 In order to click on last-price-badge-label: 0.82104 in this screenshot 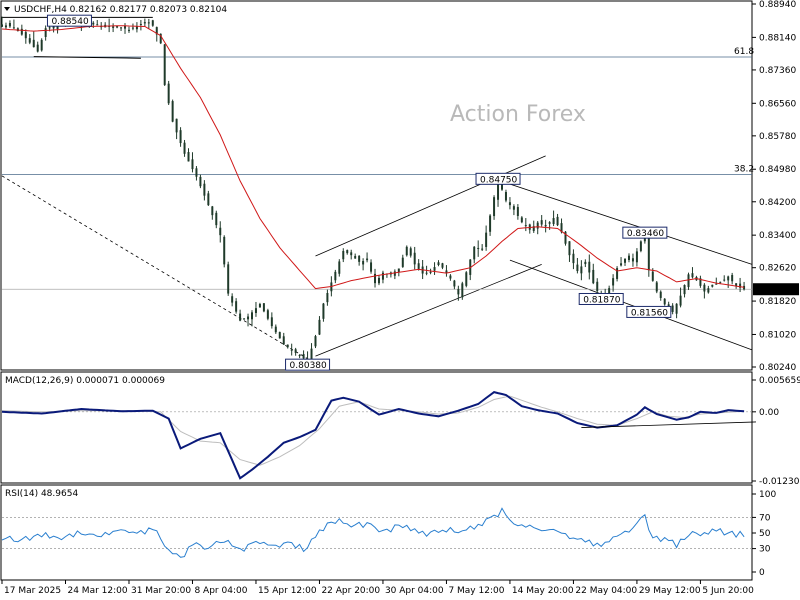, I will do `click(777, 290)`.